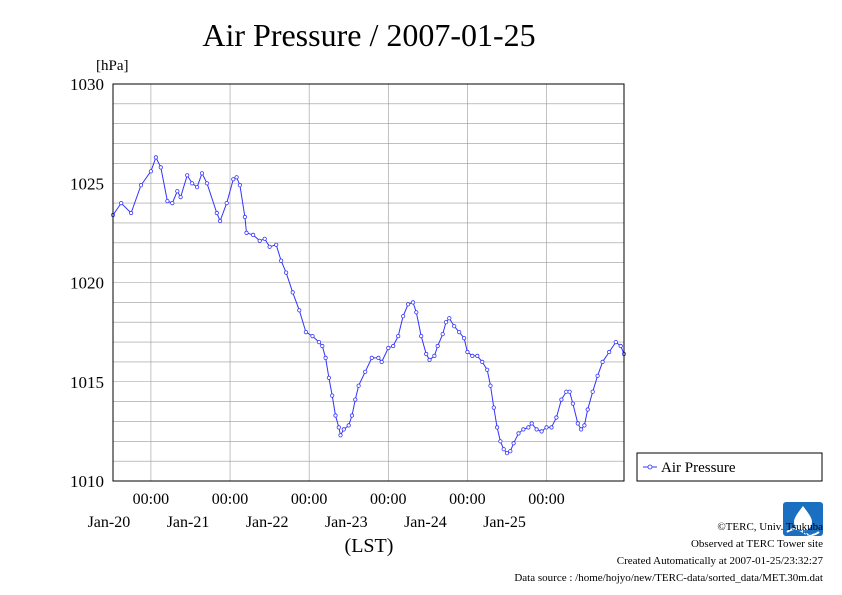  Describe the element at coordinates (109, 522) in the screenshot. I see `x-tick-date-label: Jan-20` at that location.